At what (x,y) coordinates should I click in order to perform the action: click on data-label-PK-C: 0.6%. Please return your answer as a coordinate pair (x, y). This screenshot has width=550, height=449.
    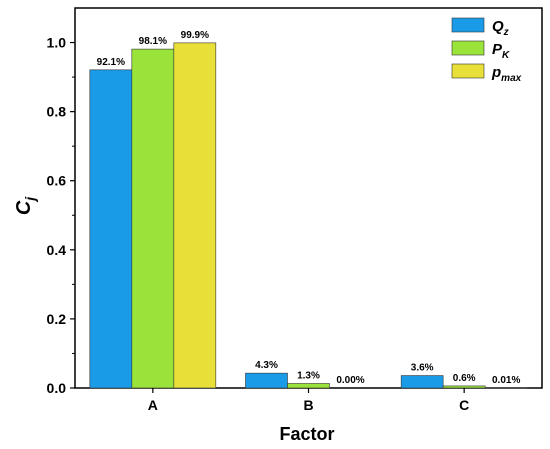
    Looking at the image, I should click on (464, 378).